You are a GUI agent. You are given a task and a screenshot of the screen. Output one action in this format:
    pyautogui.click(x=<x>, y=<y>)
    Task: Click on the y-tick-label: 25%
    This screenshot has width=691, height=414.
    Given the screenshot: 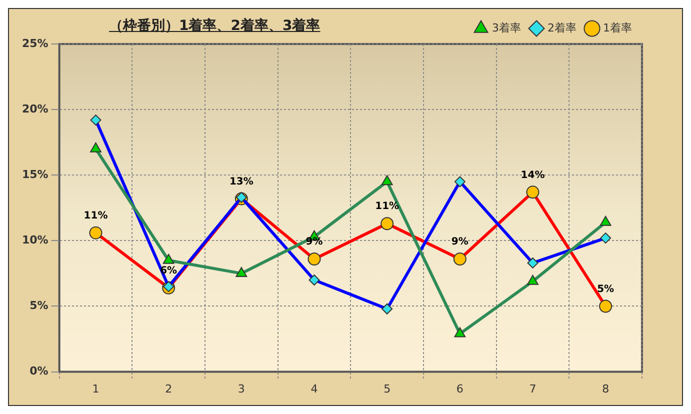 What is the action you would take?
    pyautogui.click(x=35, y=43)
    